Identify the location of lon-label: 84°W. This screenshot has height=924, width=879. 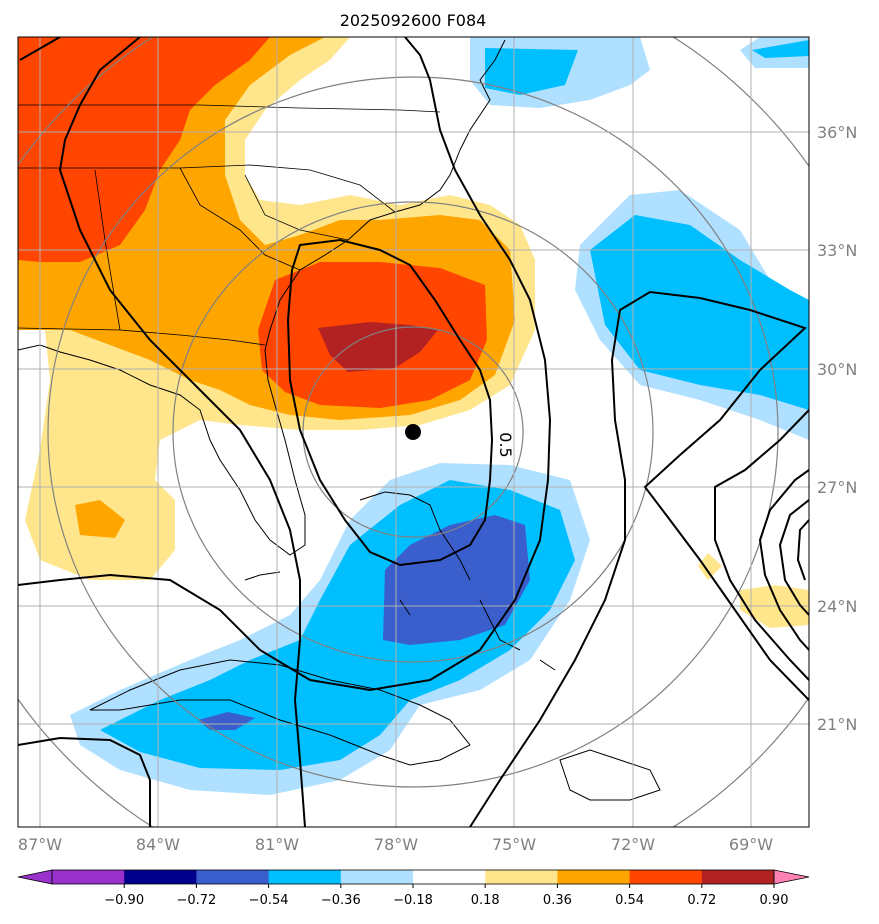
(158, 844).